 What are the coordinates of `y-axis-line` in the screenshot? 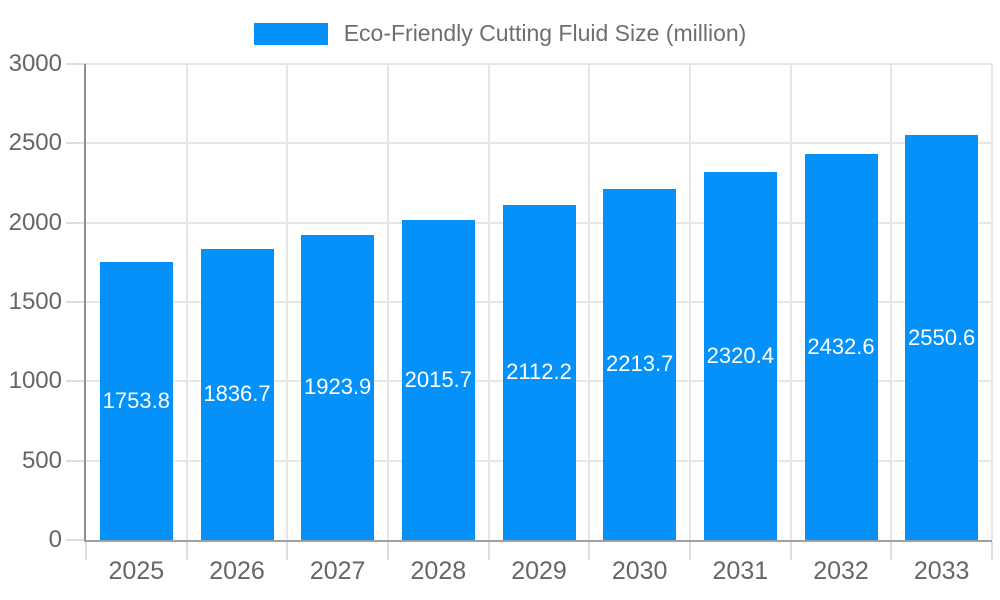 It's located at (85, 303).